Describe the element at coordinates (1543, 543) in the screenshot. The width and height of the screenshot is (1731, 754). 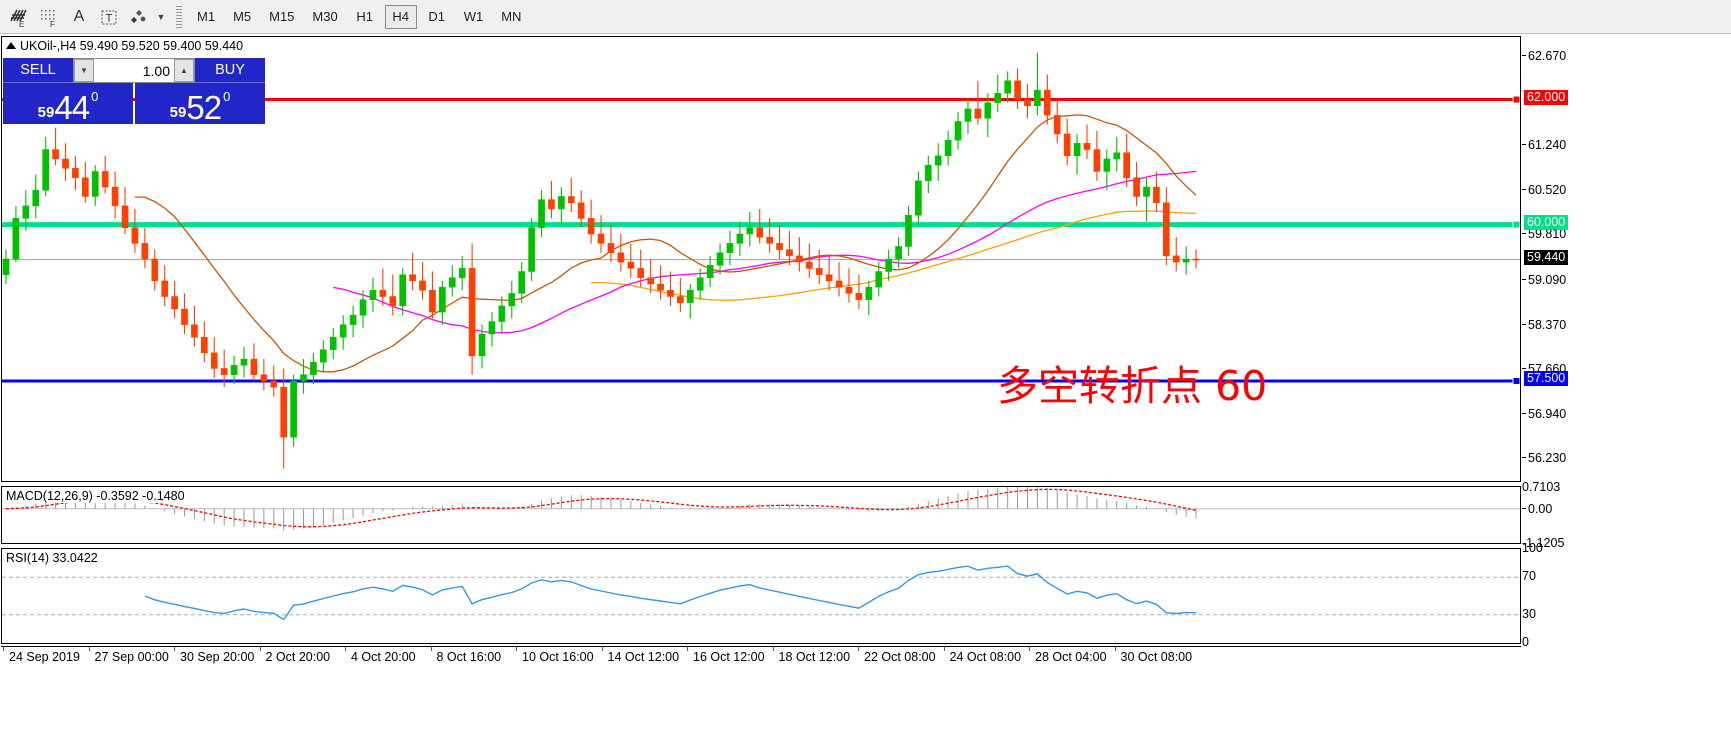
I see `macd-axis-tick: -1.1205` at that location.